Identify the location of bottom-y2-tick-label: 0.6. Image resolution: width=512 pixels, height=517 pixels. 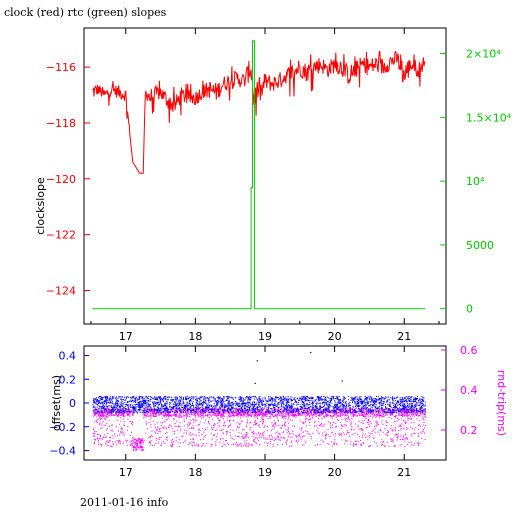
(469, 350).